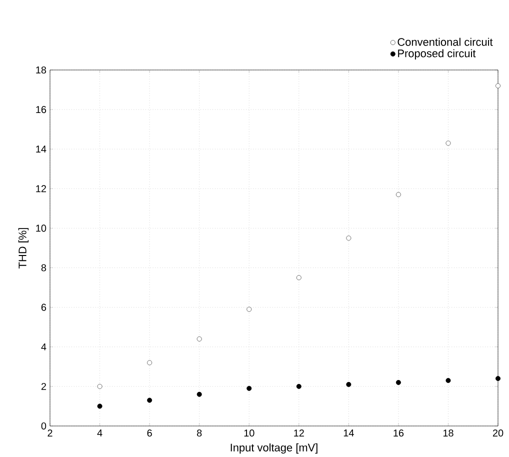  Describe the element at coordinates (41, 188) in the screenshot. I see `y-tick-label: 12` at that location.